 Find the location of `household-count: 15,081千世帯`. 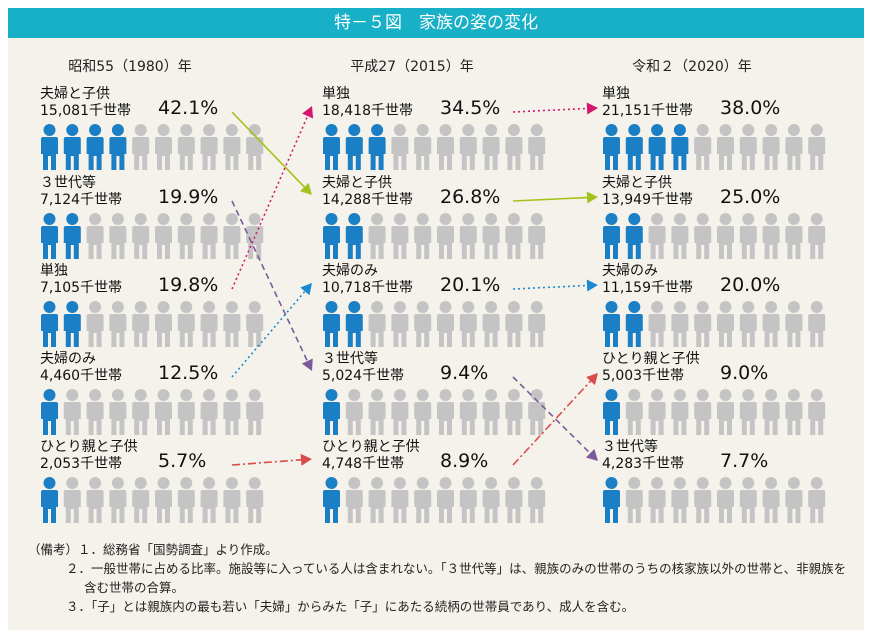

household-count: 15,081千世帯 is located at coordinates (85, 111).